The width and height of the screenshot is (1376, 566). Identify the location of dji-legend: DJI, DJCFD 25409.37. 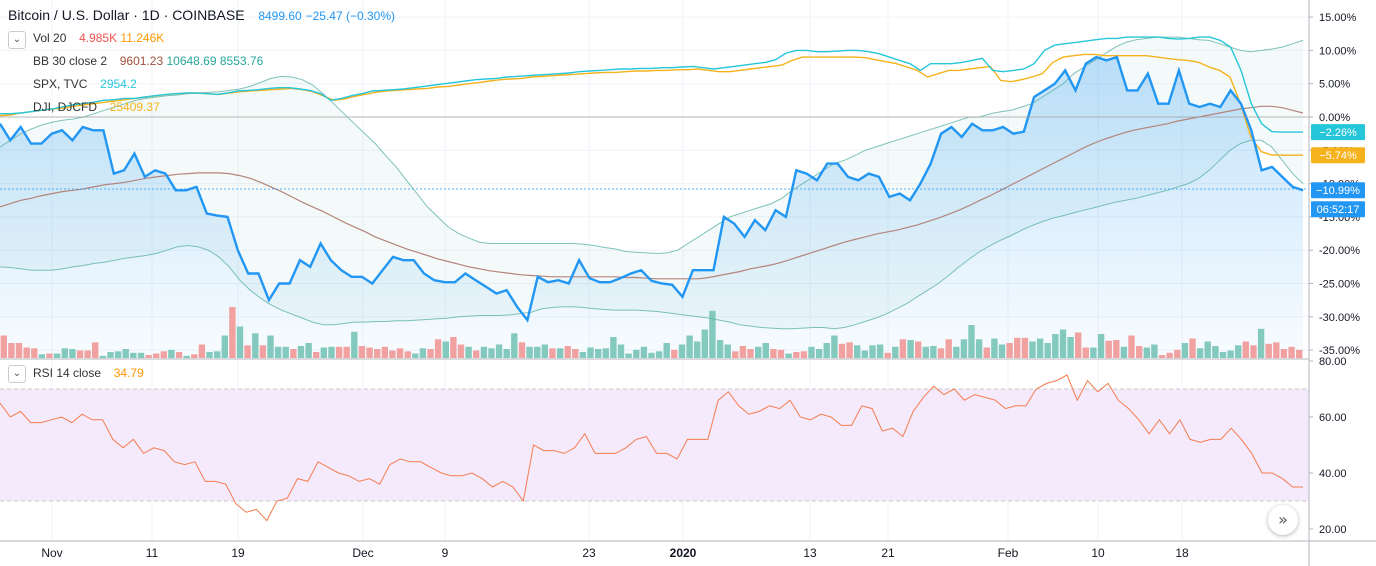
(96, 107).